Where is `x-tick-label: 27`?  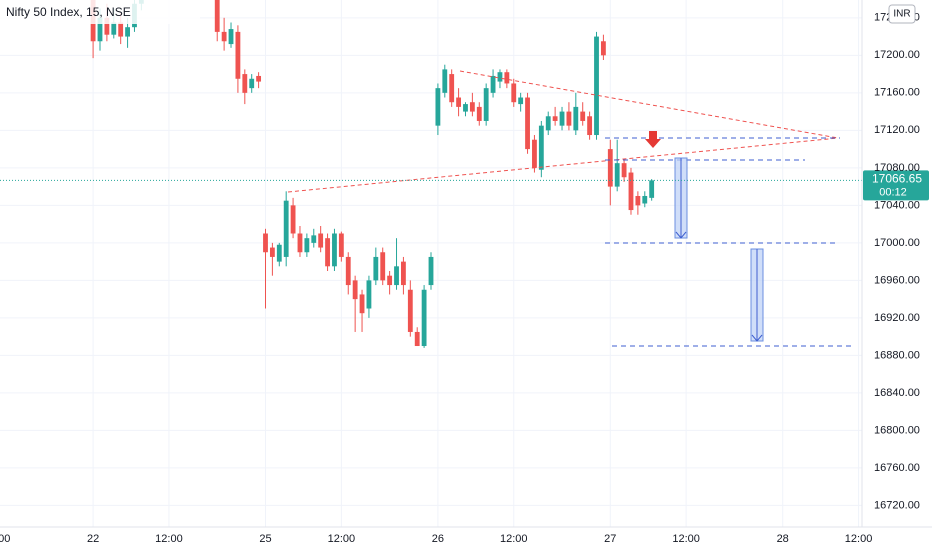 x-tick-label: 27 is located at coordinates (610, 539).